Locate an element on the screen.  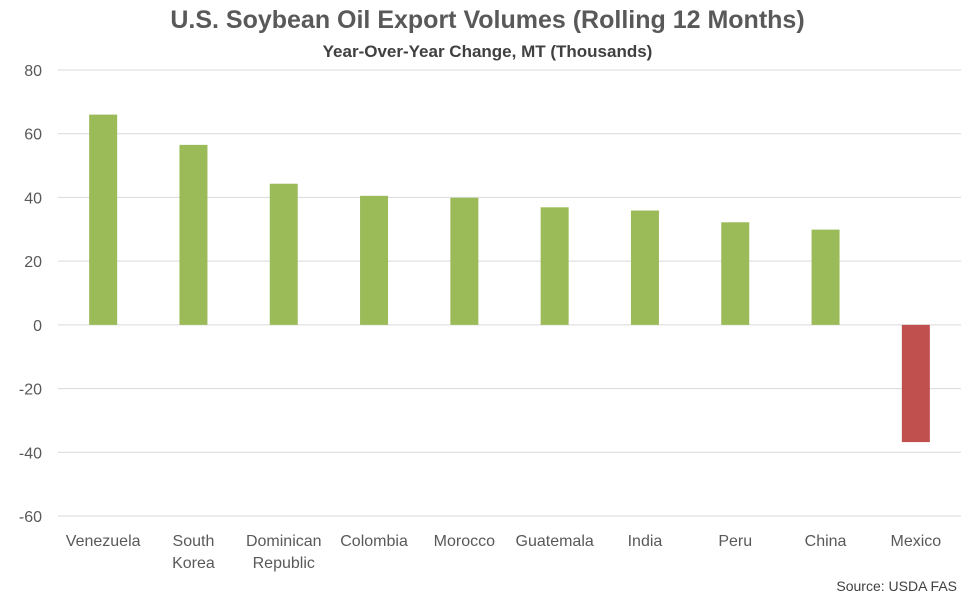
x-tick-label: Korea is located at coordinates (193, 563).